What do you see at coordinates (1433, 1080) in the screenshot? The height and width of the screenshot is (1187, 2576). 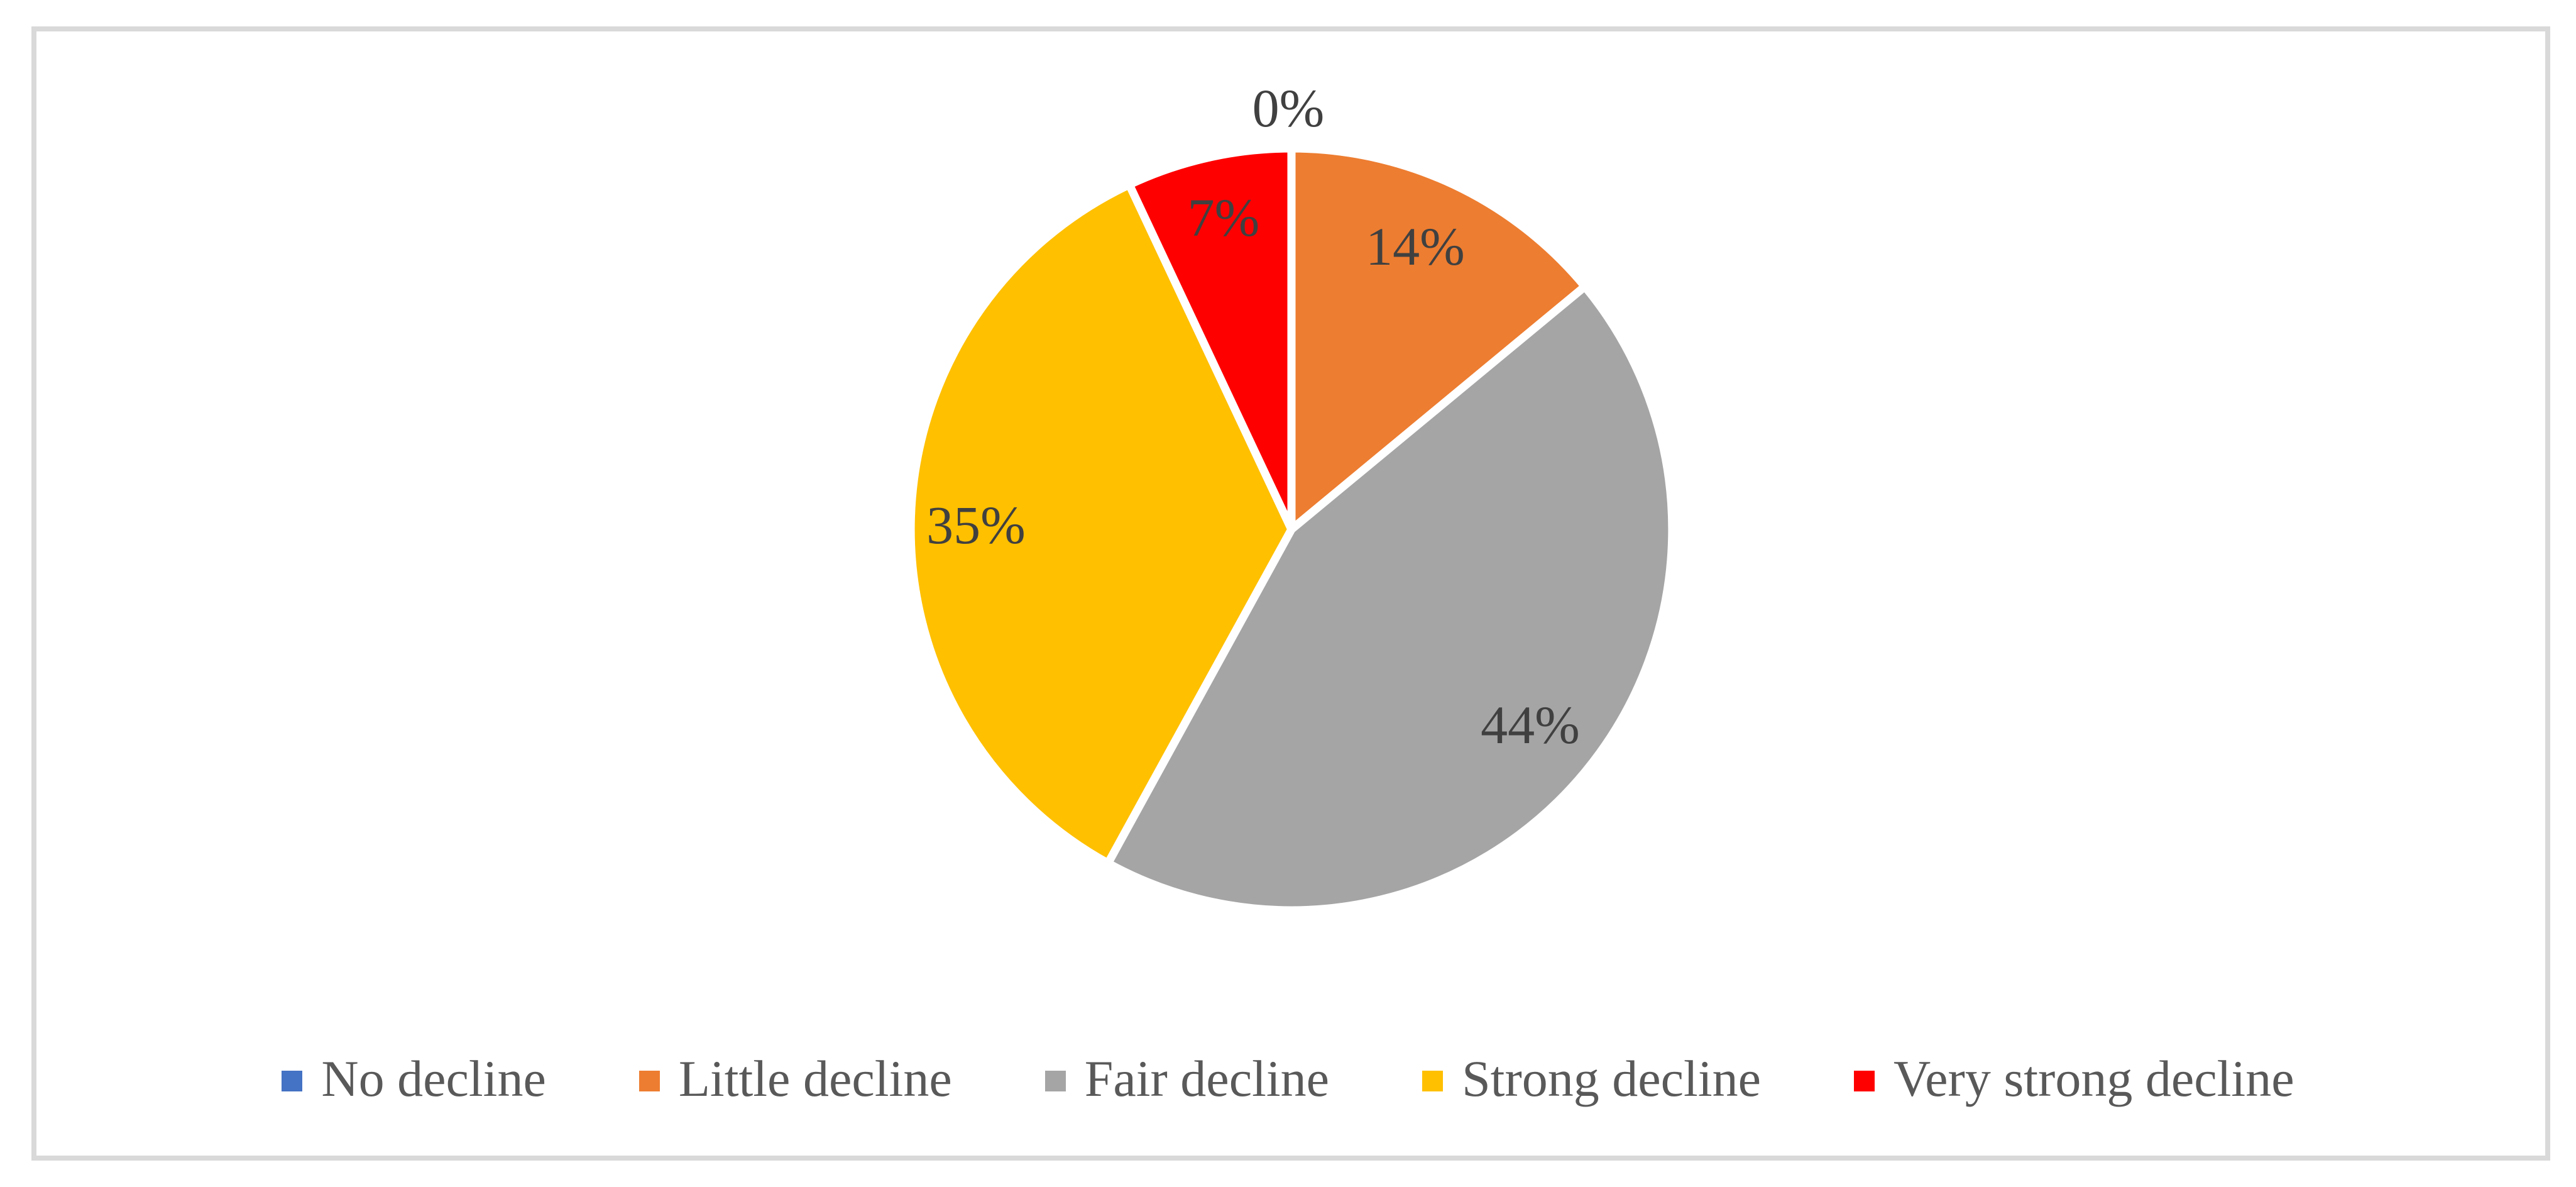 I see `legend-marker-strong-decline` at bounding box center [1433, 1080].